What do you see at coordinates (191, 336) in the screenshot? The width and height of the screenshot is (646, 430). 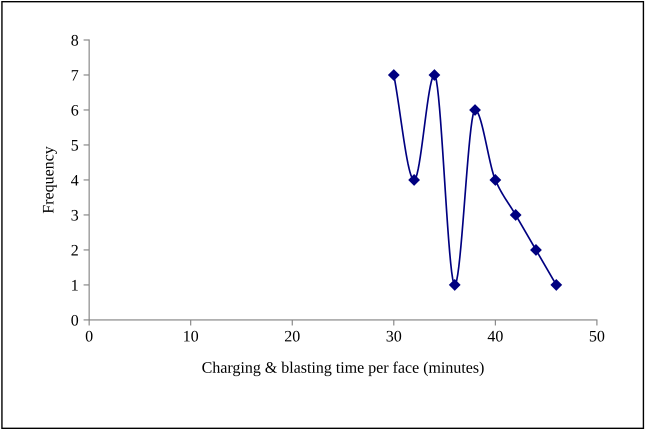 I see `x-tick-label: 10` at bounding box center [191, 336].